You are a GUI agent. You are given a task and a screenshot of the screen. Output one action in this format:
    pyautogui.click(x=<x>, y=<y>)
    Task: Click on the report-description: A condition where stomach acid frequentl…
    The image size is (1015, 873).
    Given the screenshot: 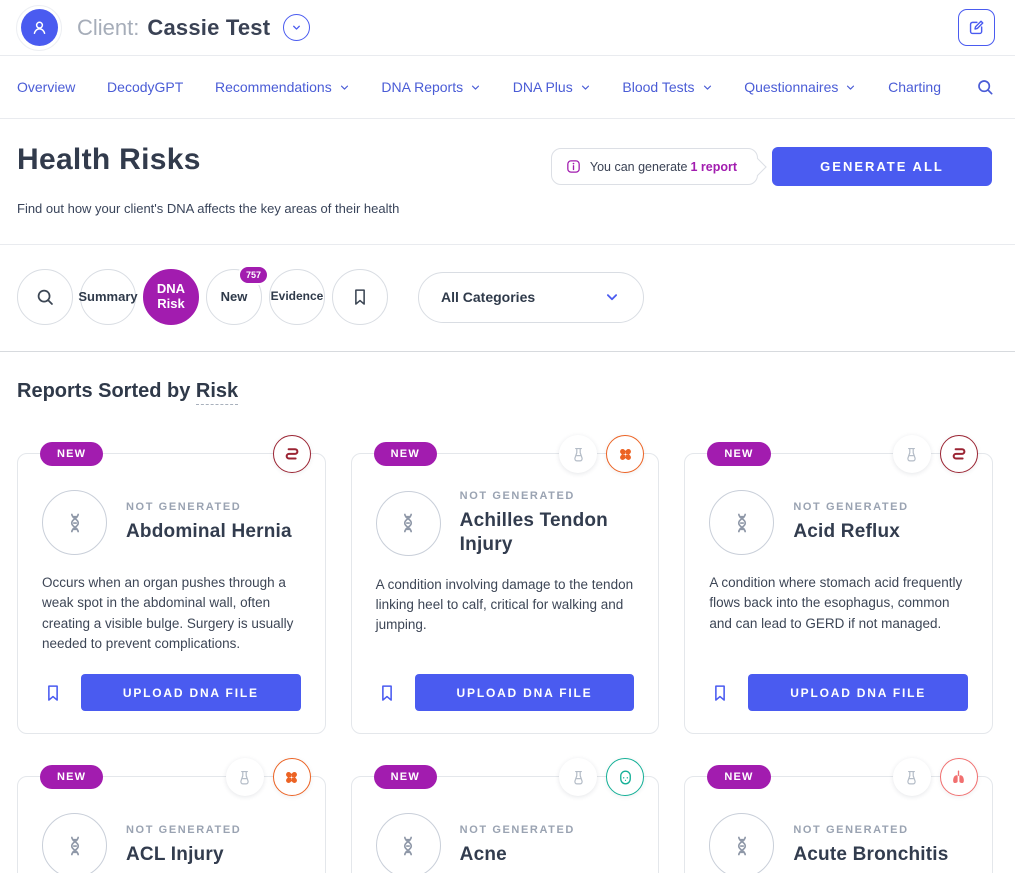 What is the action you would take?
    pyautogui.click(x=836, y=603)
    